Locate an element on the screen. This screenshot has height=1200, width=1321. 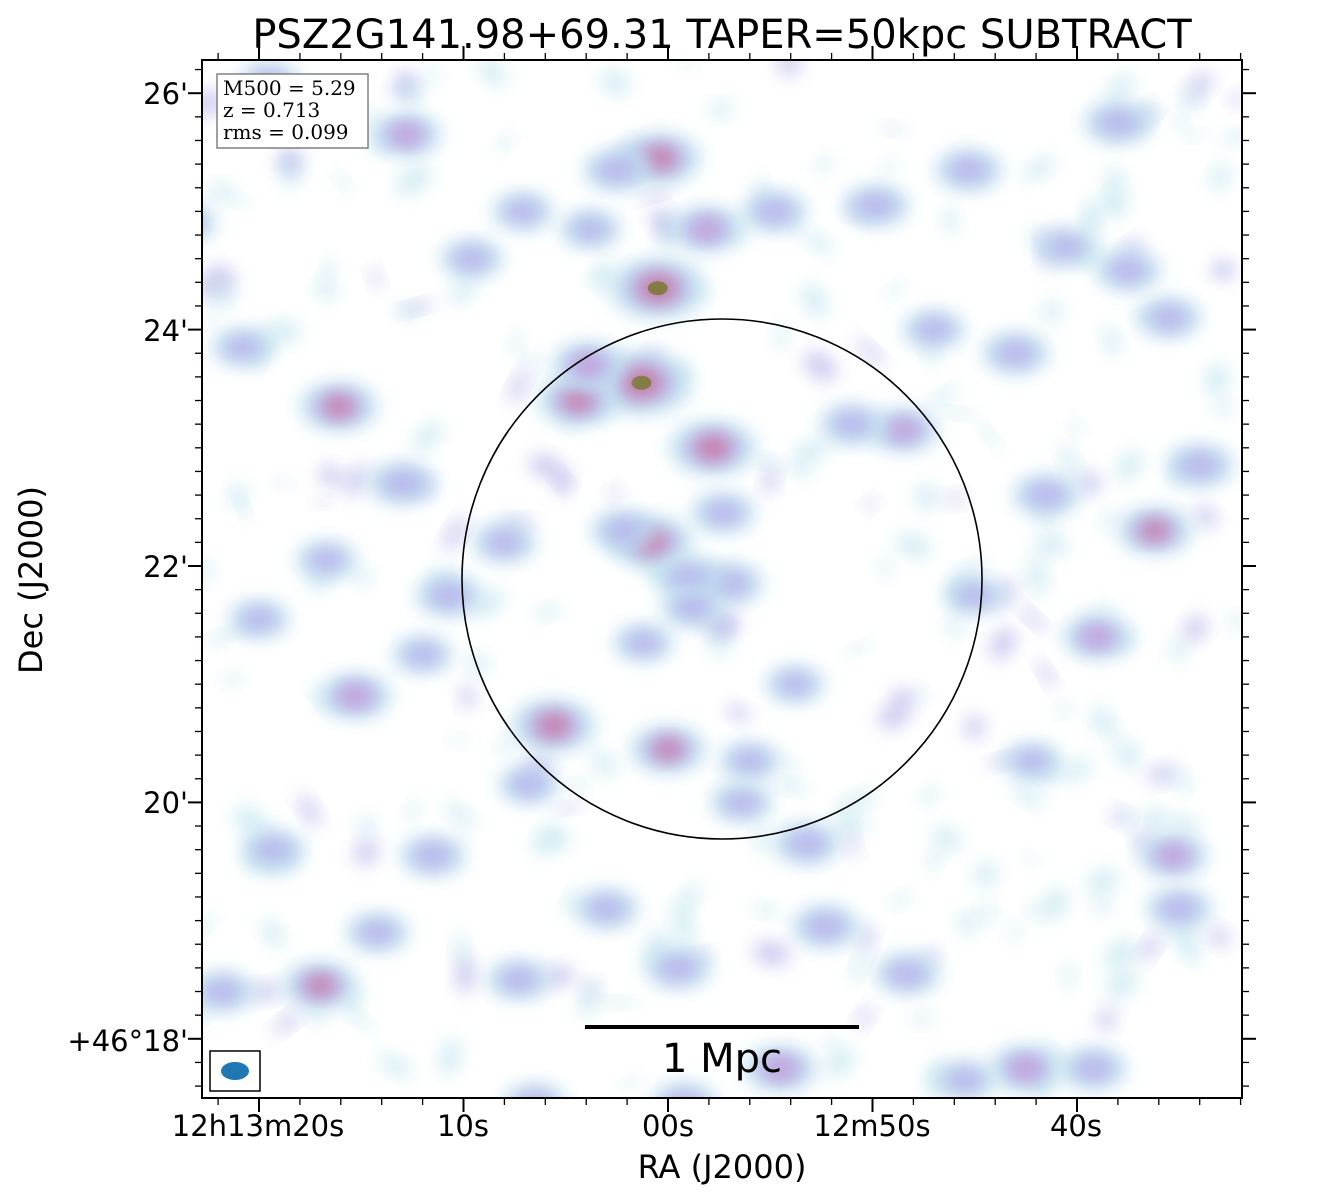
beam-indicator is located at coordinates (235, 1071).